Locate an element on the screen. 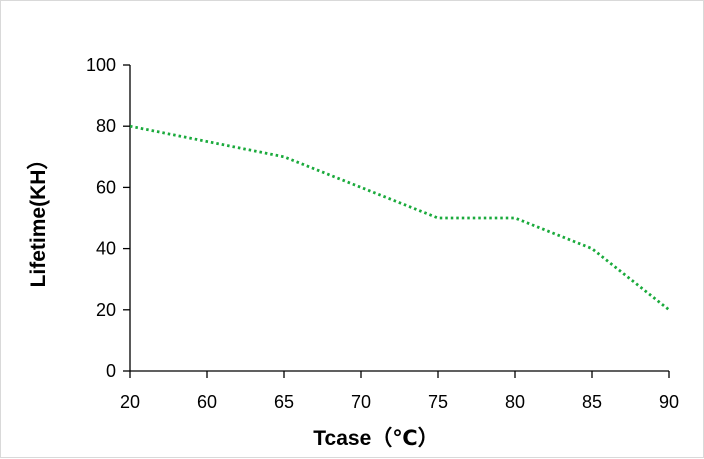 Image resolution: width=704 pixels, height=459 pixels. y-tick-label: 60 is located at coordinates (106, 187).